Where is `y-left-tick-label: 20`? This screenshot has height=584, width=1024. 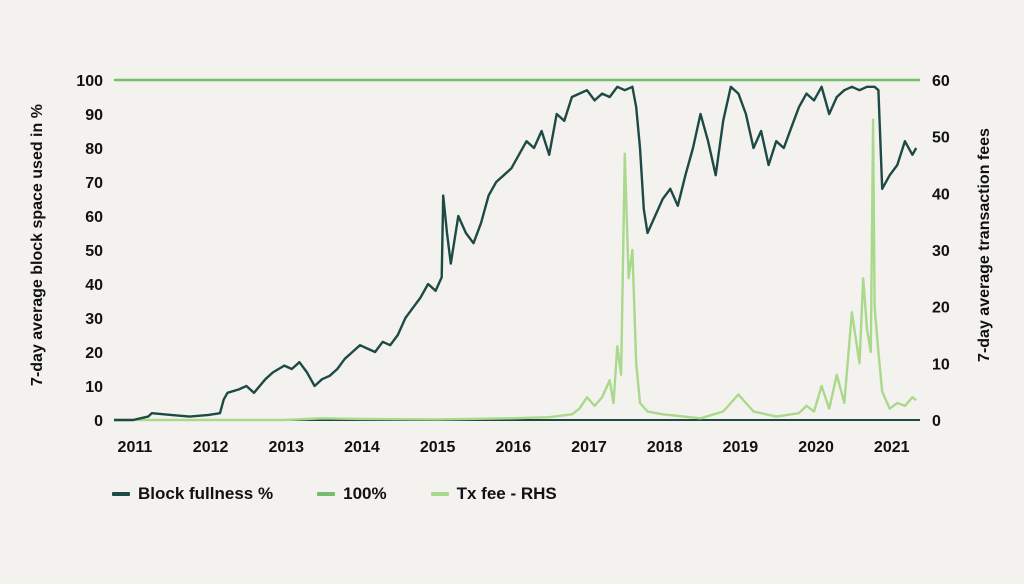 y-left-tick-label: 20 is located at coordinates (94, 353).